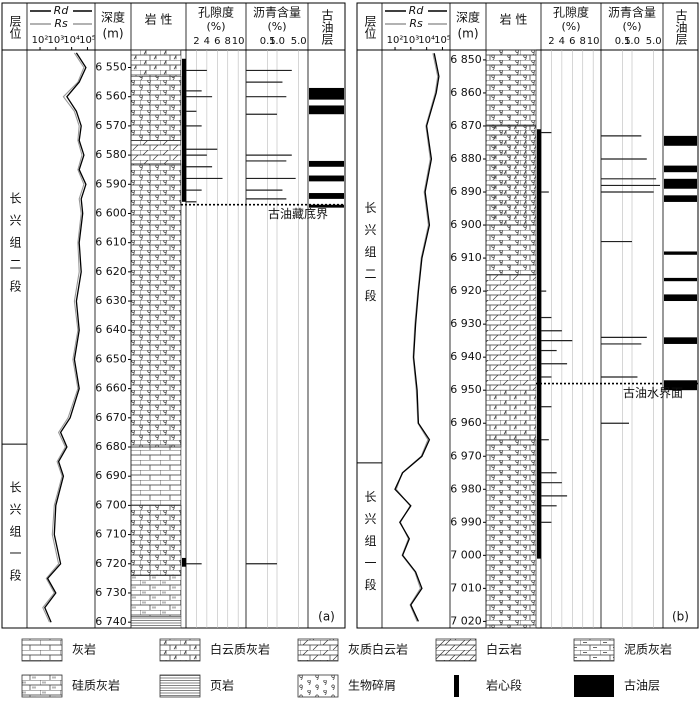 Image resolution: width=700 pixels, height=708 pixels. I want to click on depth-tick-label: 6 710, so click(111, 534).